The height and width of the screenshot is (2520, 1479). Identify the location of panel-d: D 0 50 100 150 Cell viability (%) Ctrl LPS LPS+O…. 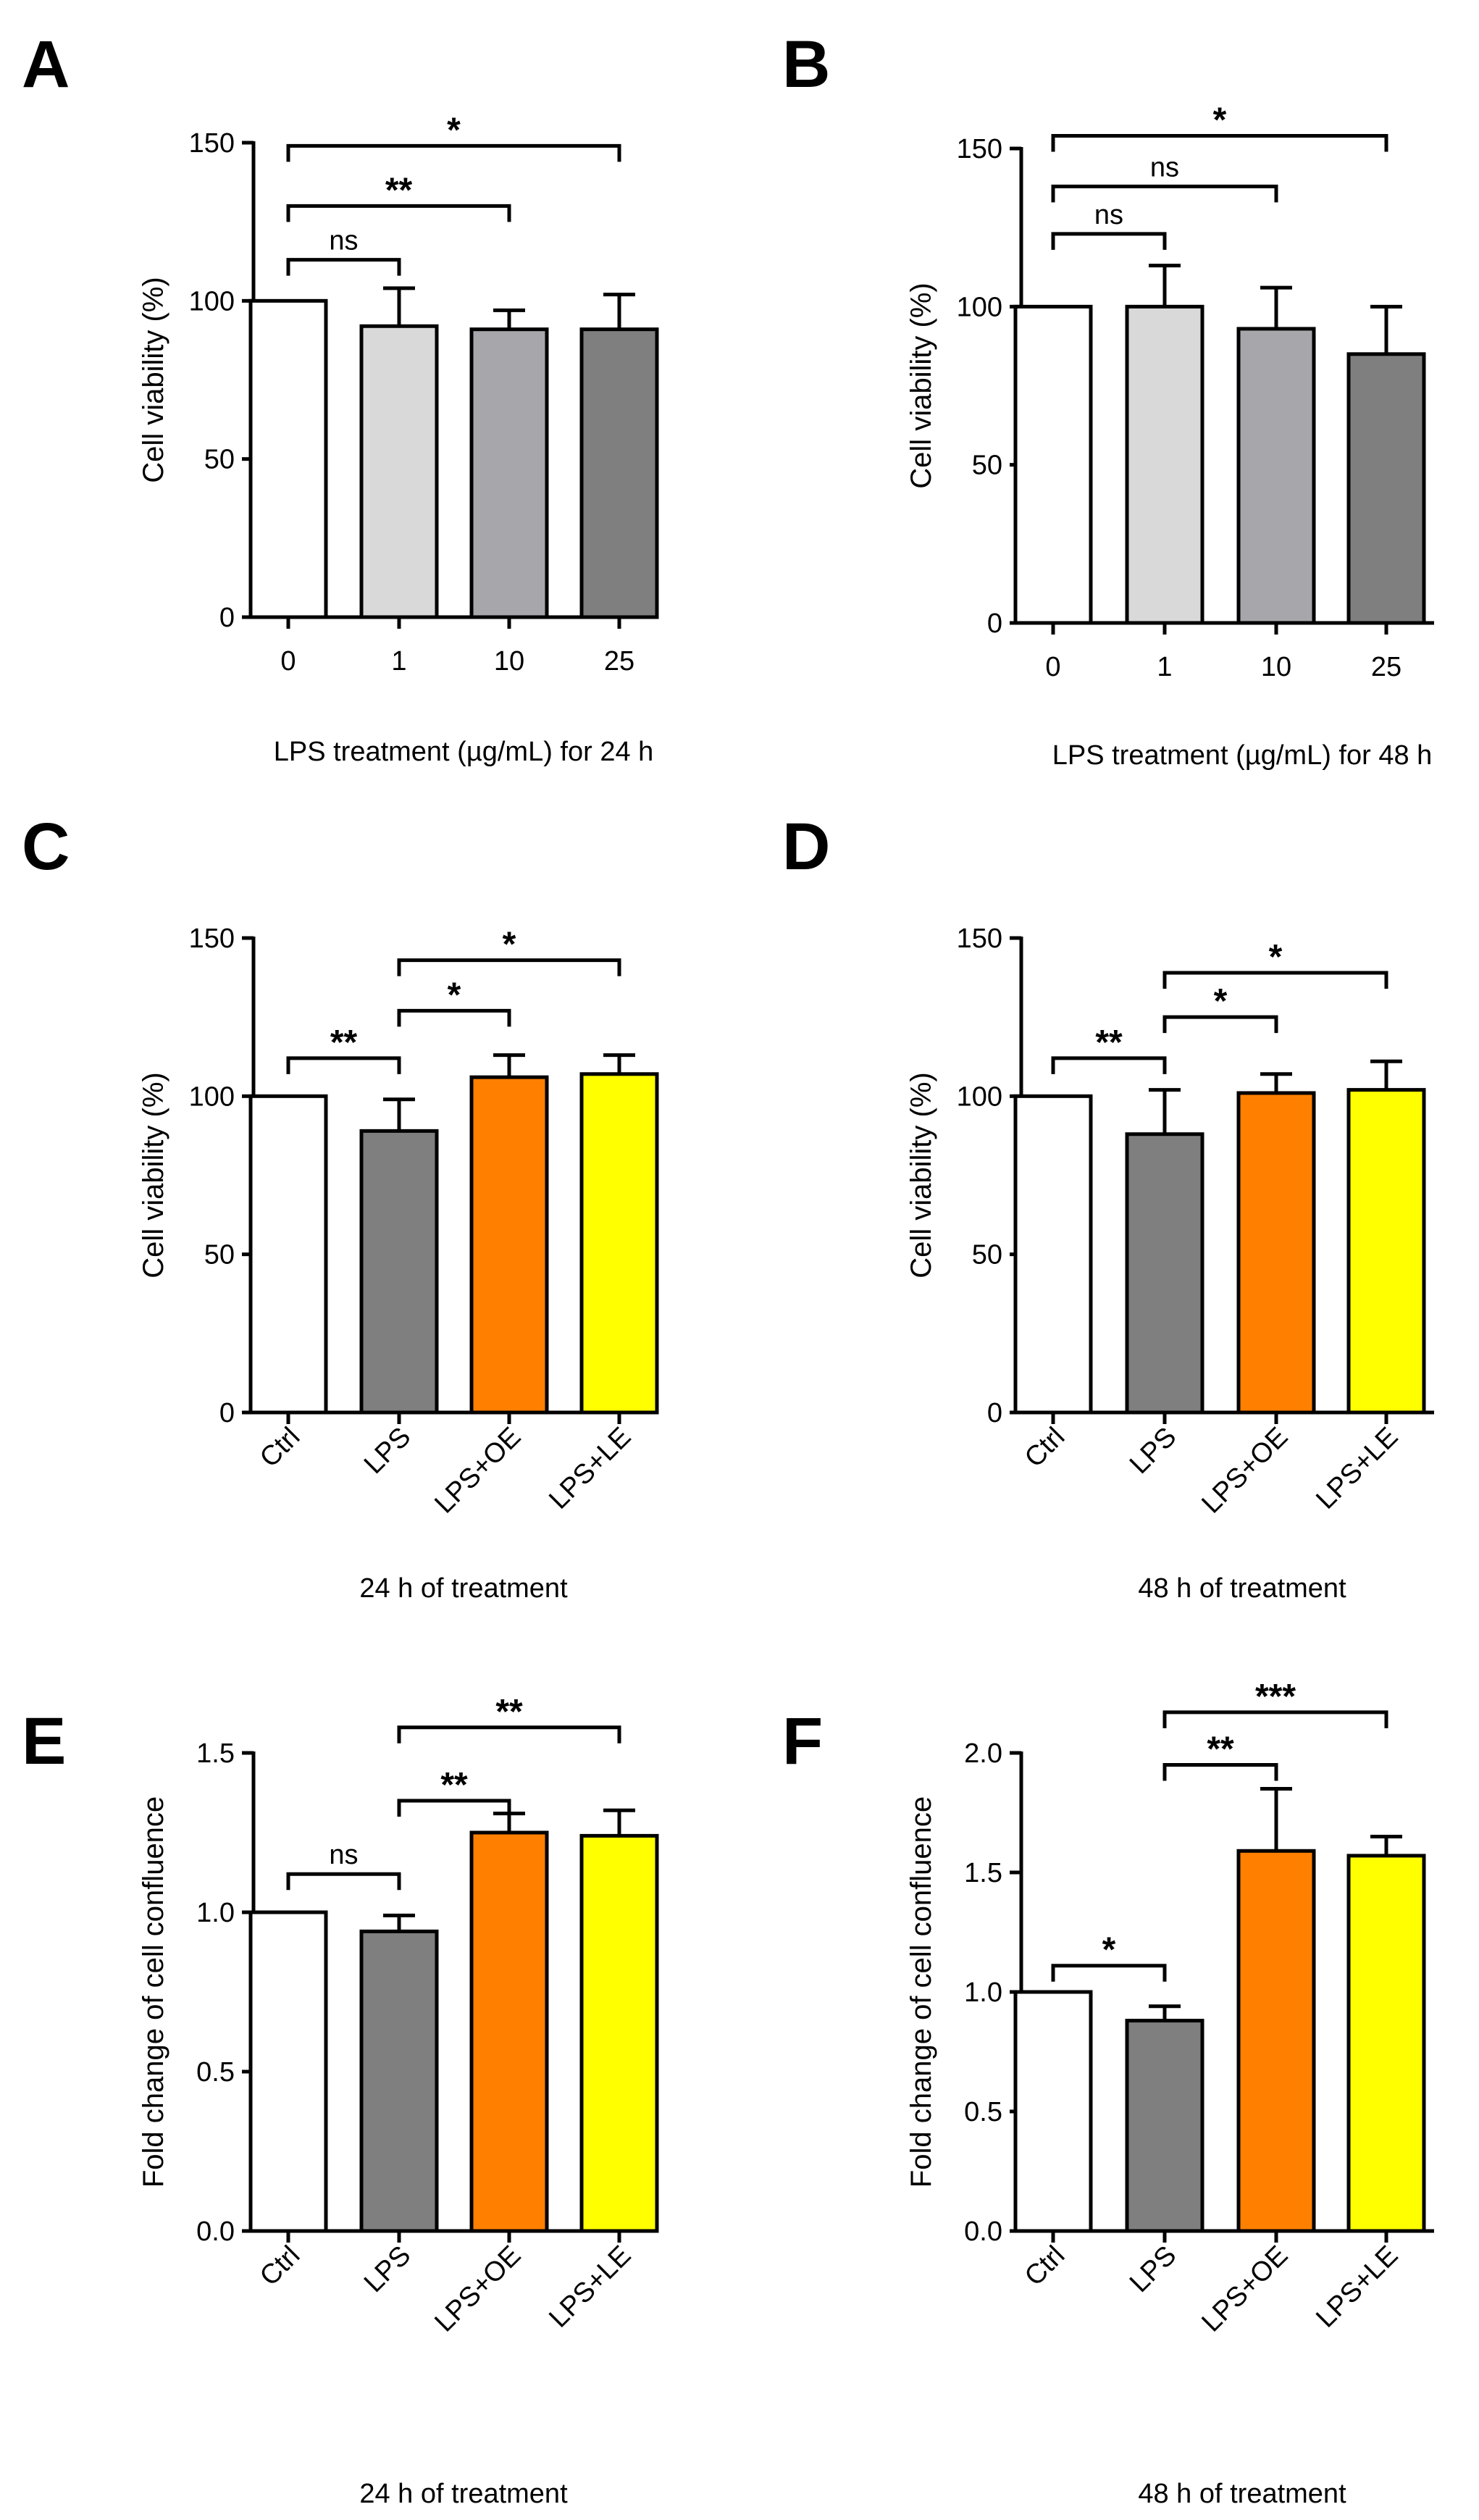
(1108, 1207).